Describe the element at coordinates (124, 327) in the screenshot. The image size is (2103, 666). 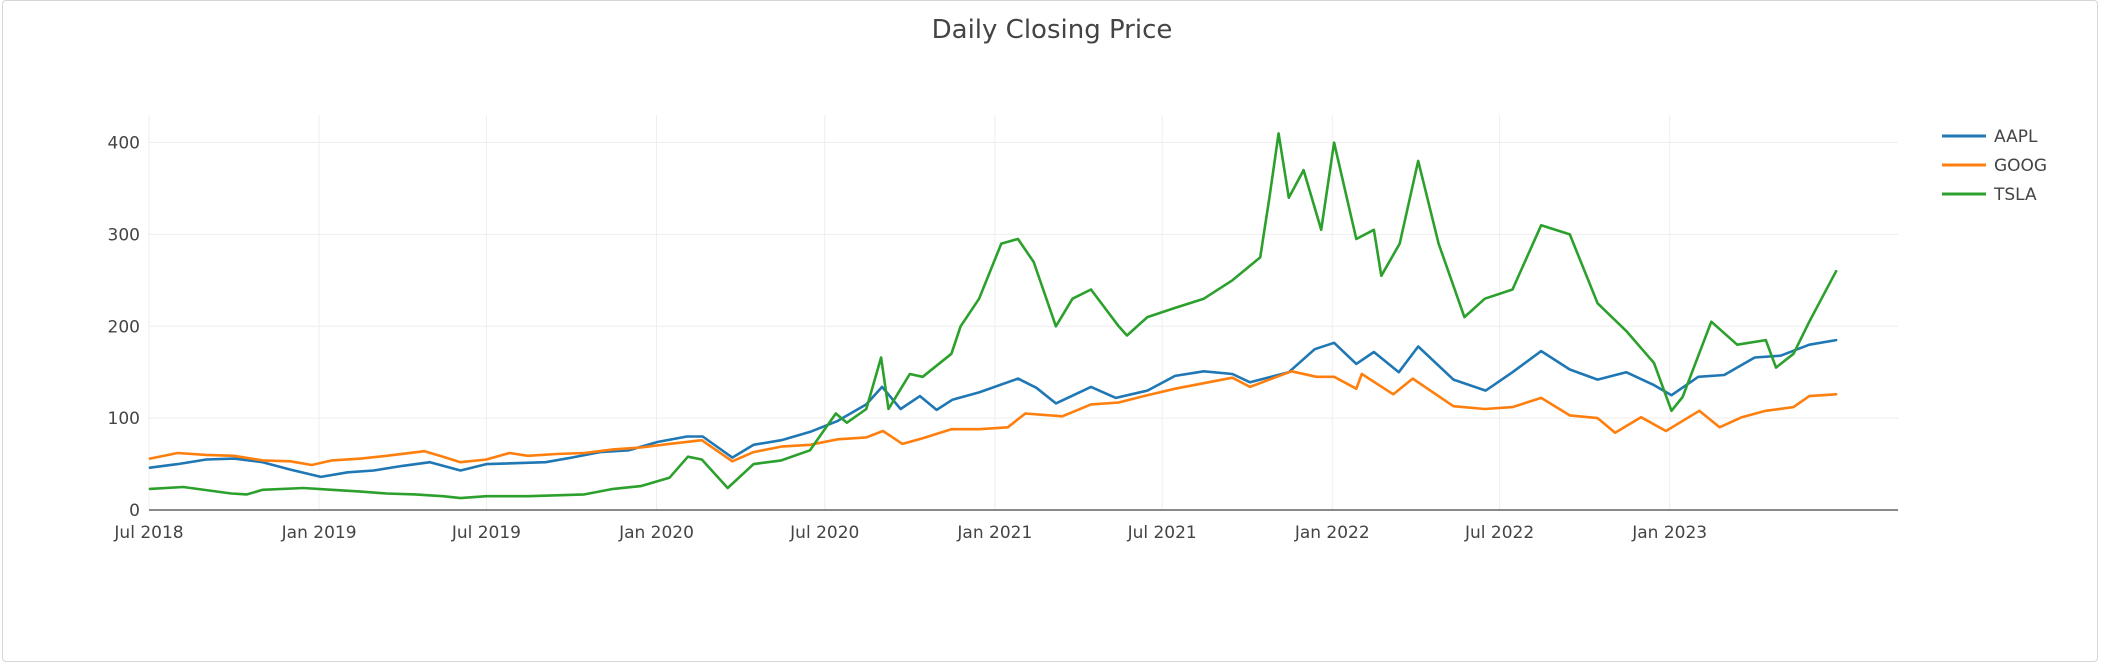
I see `y-tick-label: 200` at that location.